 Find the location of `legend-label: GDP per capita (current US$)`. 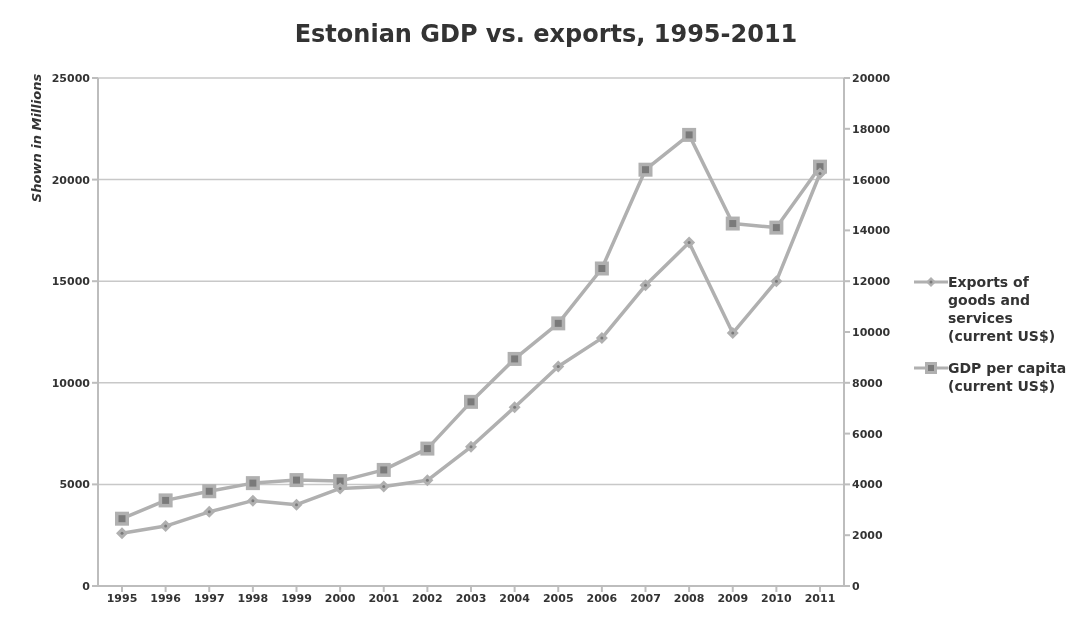

legend-label: GDP per capita (current US$) is located at coordinates (1008, 377).